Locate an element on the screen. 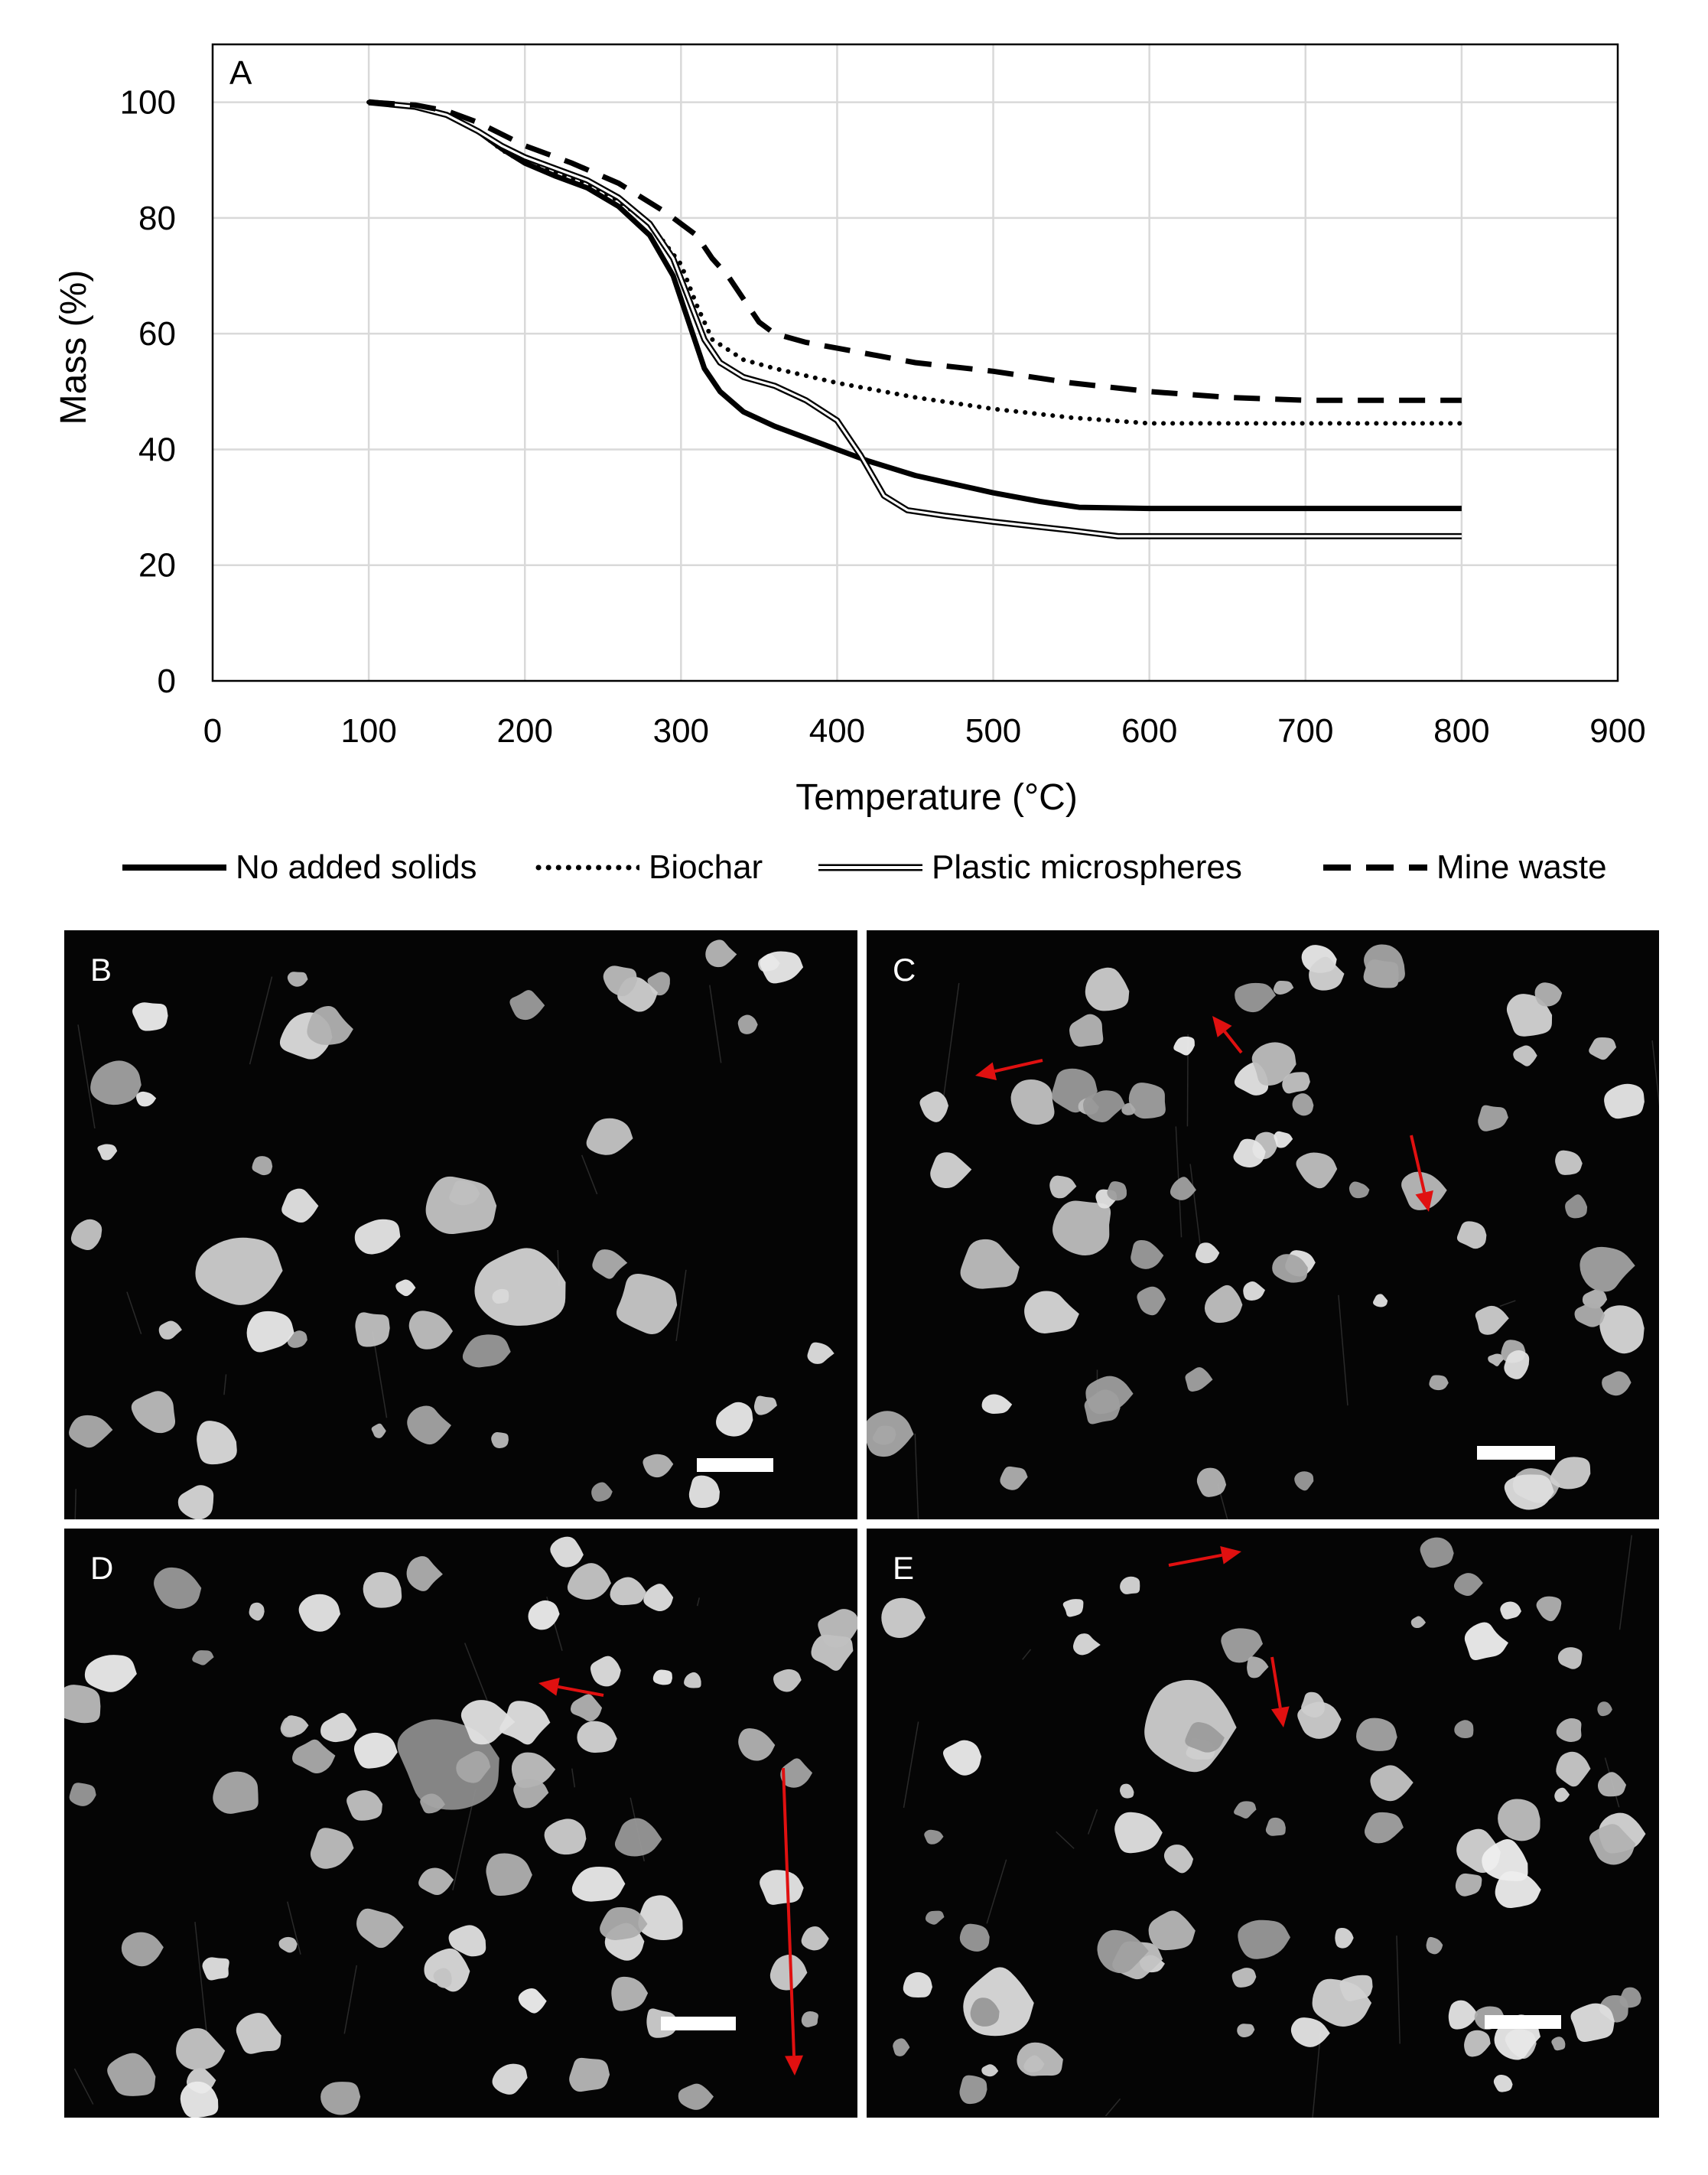 The height and width of the screenshot is (2175, 1708). x-tick-label: 900 is located at coordinates (1617, 731).